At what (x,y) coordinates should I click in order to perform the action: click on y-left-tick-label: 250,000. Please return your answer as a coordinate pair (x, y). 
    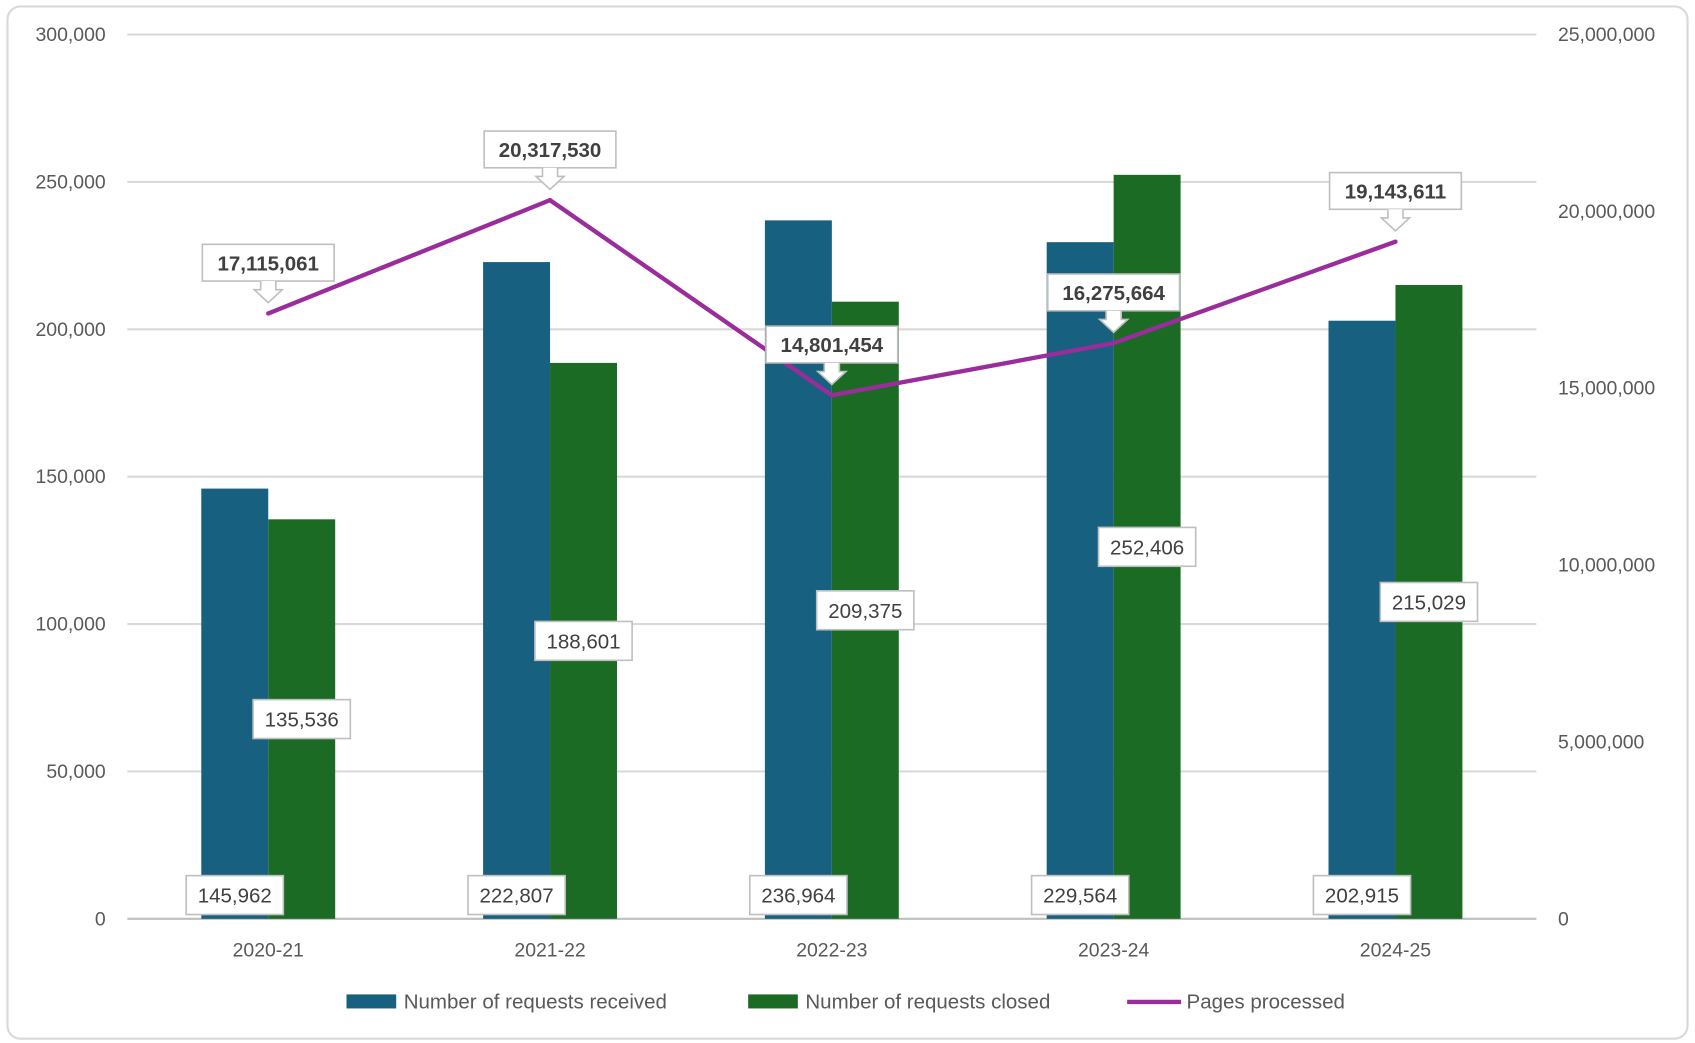
    Looking at the image, I should click on (71, 182).